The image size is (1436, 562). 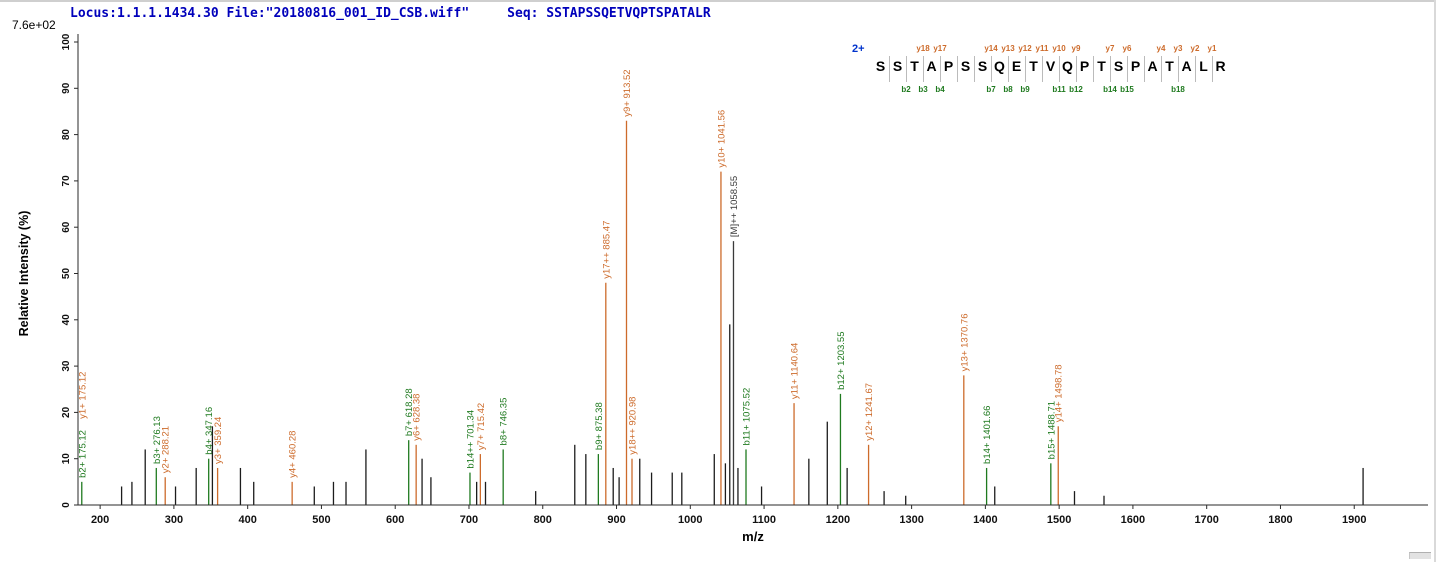 I want to click on y-tick-label: 0, so click(x=66, y=505).